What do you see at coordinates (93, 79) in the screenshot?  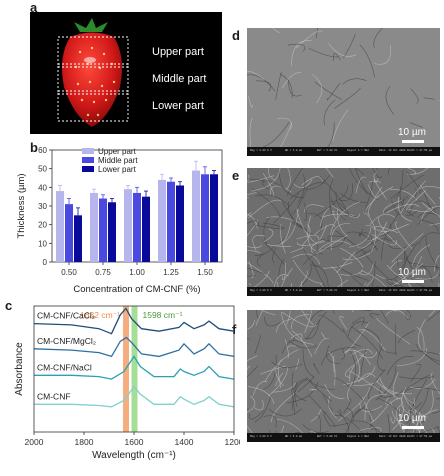 I see `middle-part-box` at bounding box center [93, 79].